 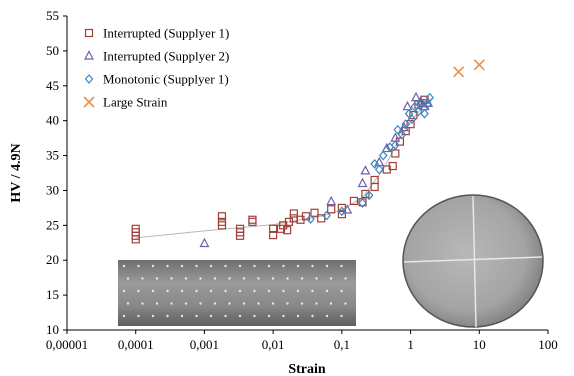 What do you see at coordinates (473, 262) in the screenshot?
I see `specimen-cross-section-photo` at bounding box center [473, 262].